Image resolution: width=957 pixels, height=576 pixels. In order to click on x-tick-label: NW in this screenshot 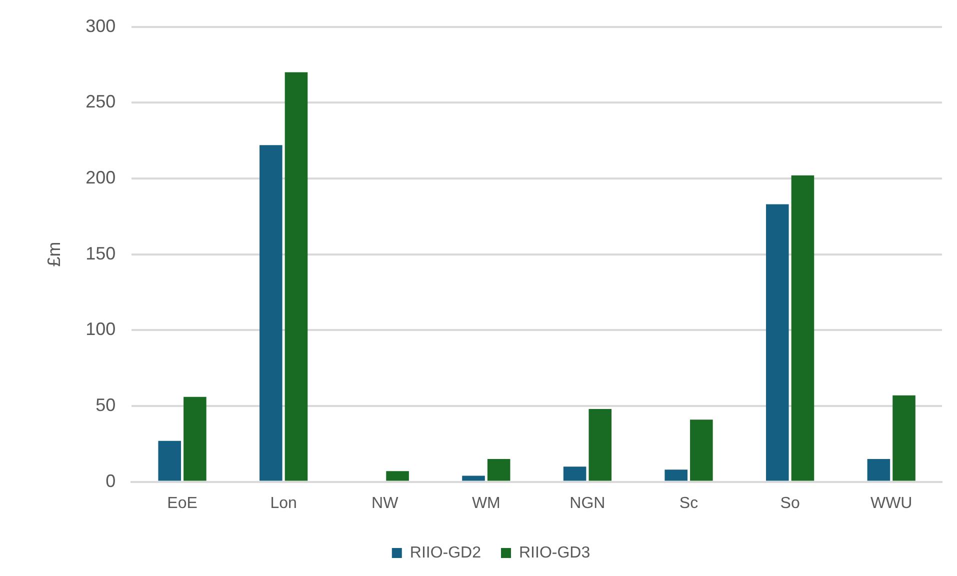, I will do `click(386, 503)`.